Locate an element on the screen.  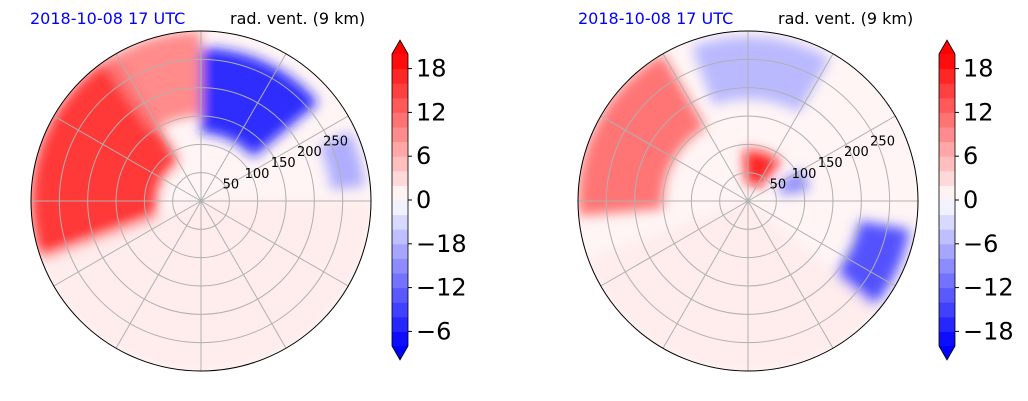
colorbar: 18 12 6 0 −18 −12 −6 is located at coordinates (429, 200).